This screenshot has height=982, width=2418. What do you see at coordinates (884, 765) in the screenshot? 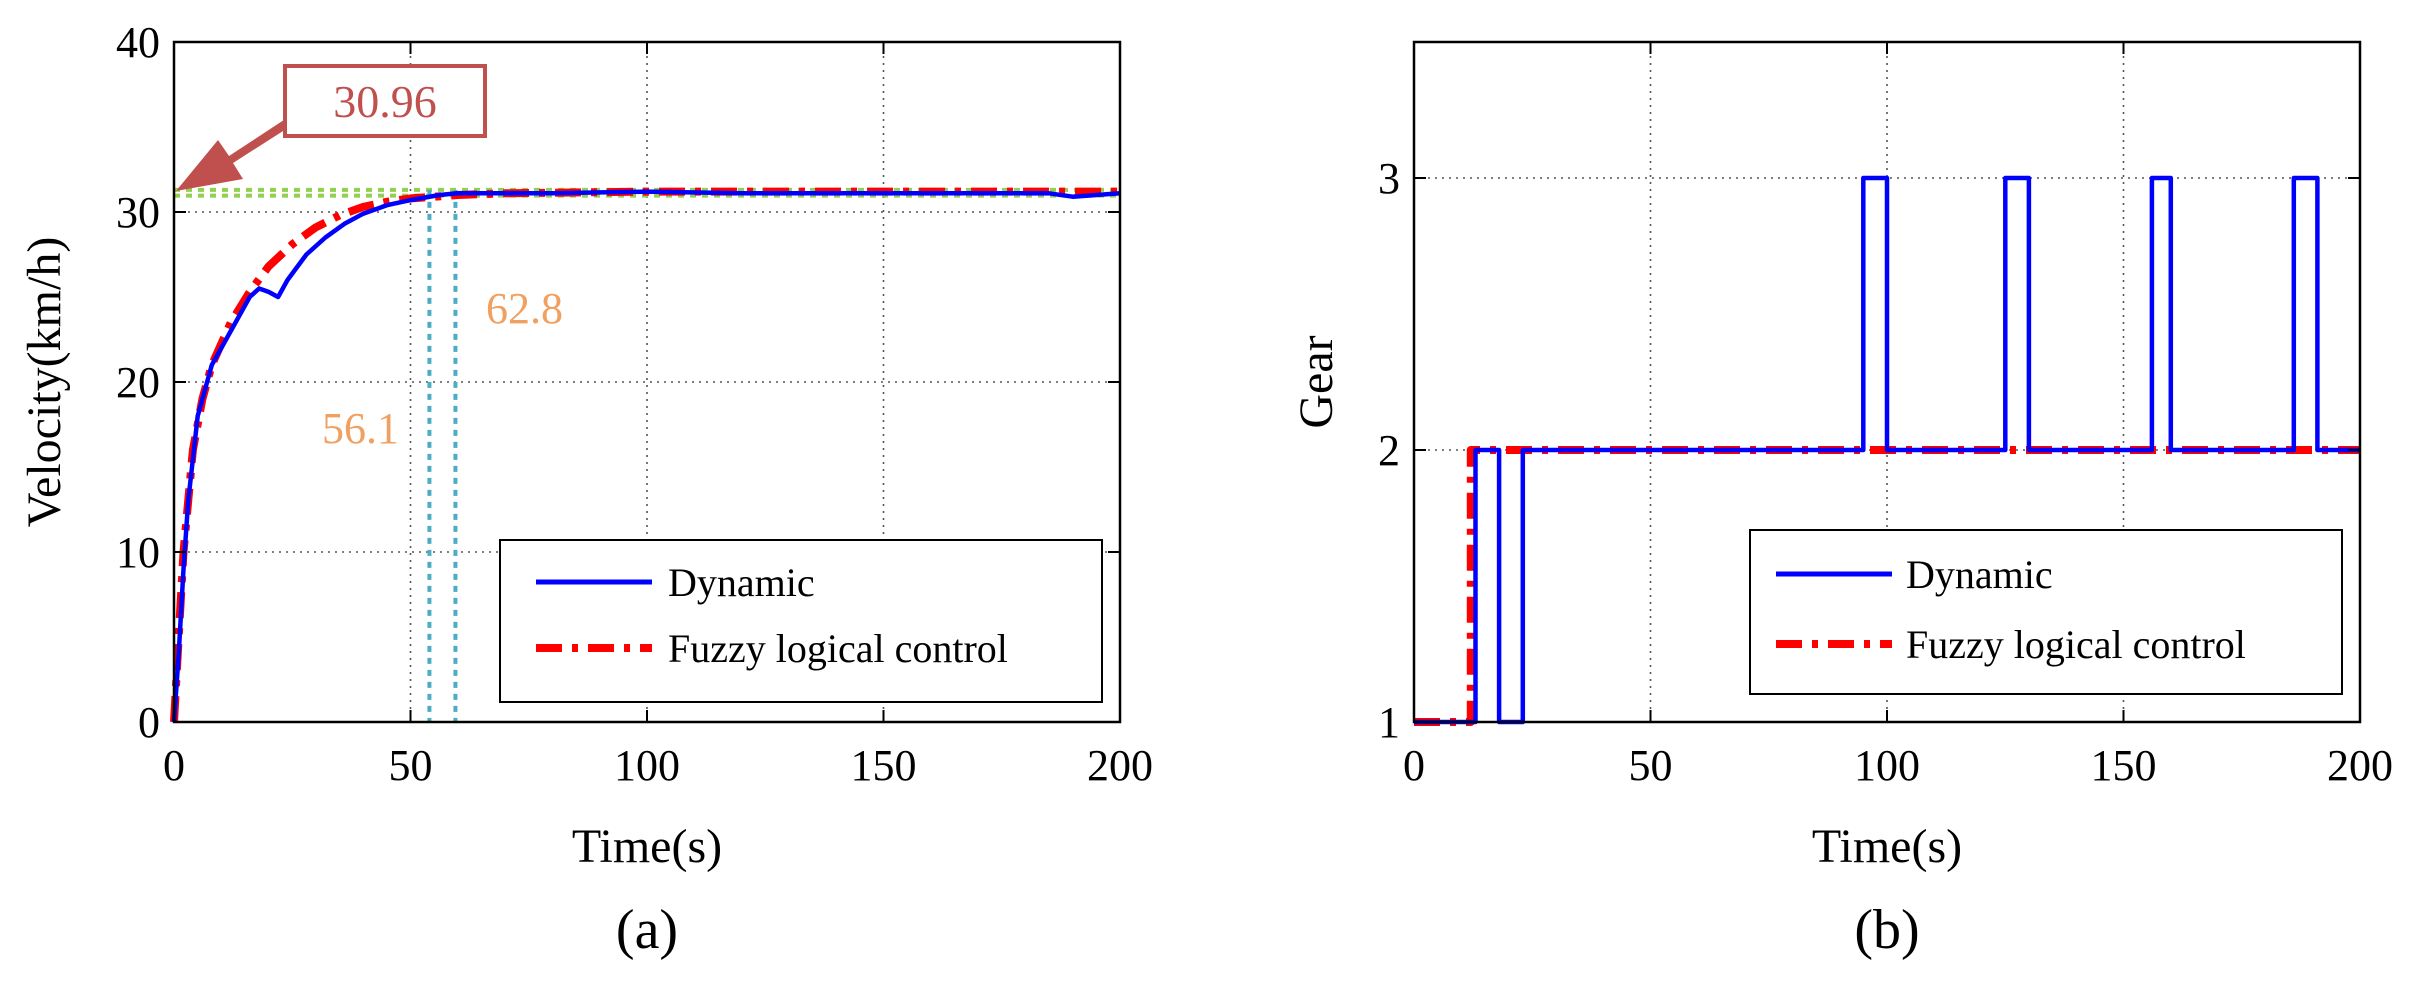
I see `chart-a-xtick-label: 150` at bounding box center [884, 765].